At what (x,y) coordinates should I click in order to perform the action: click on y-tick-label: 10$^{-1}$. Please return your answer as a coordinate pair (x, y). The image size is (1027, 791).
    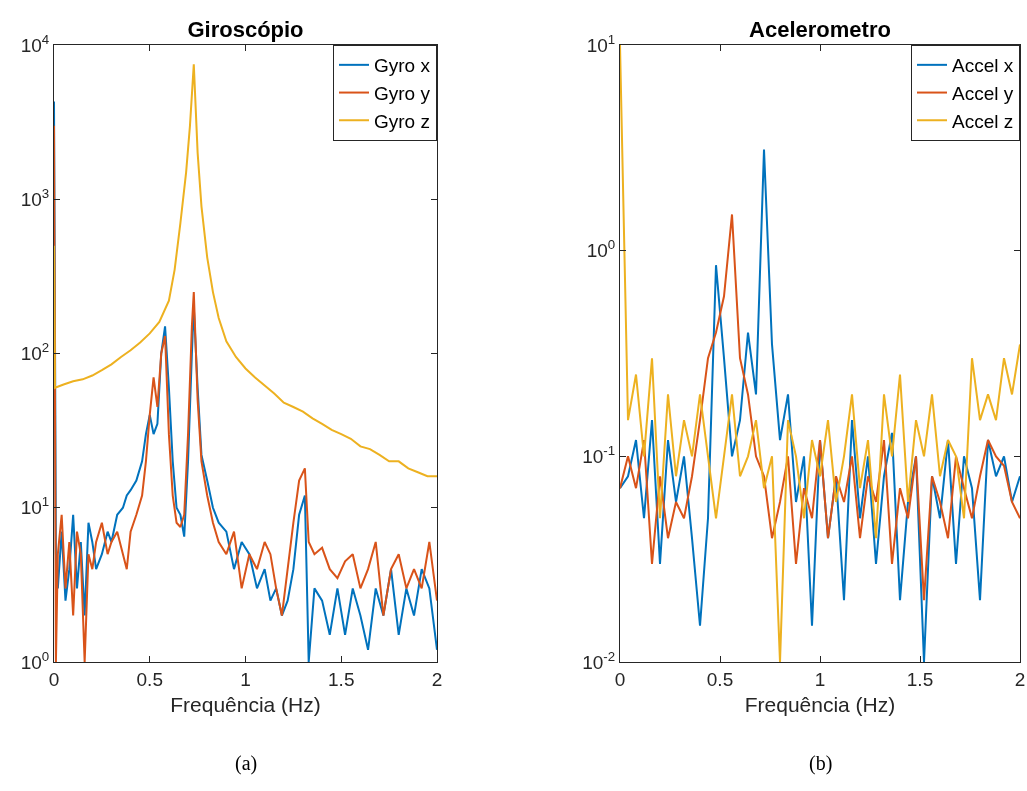
    Looking at the image, I should click on (599, 455).